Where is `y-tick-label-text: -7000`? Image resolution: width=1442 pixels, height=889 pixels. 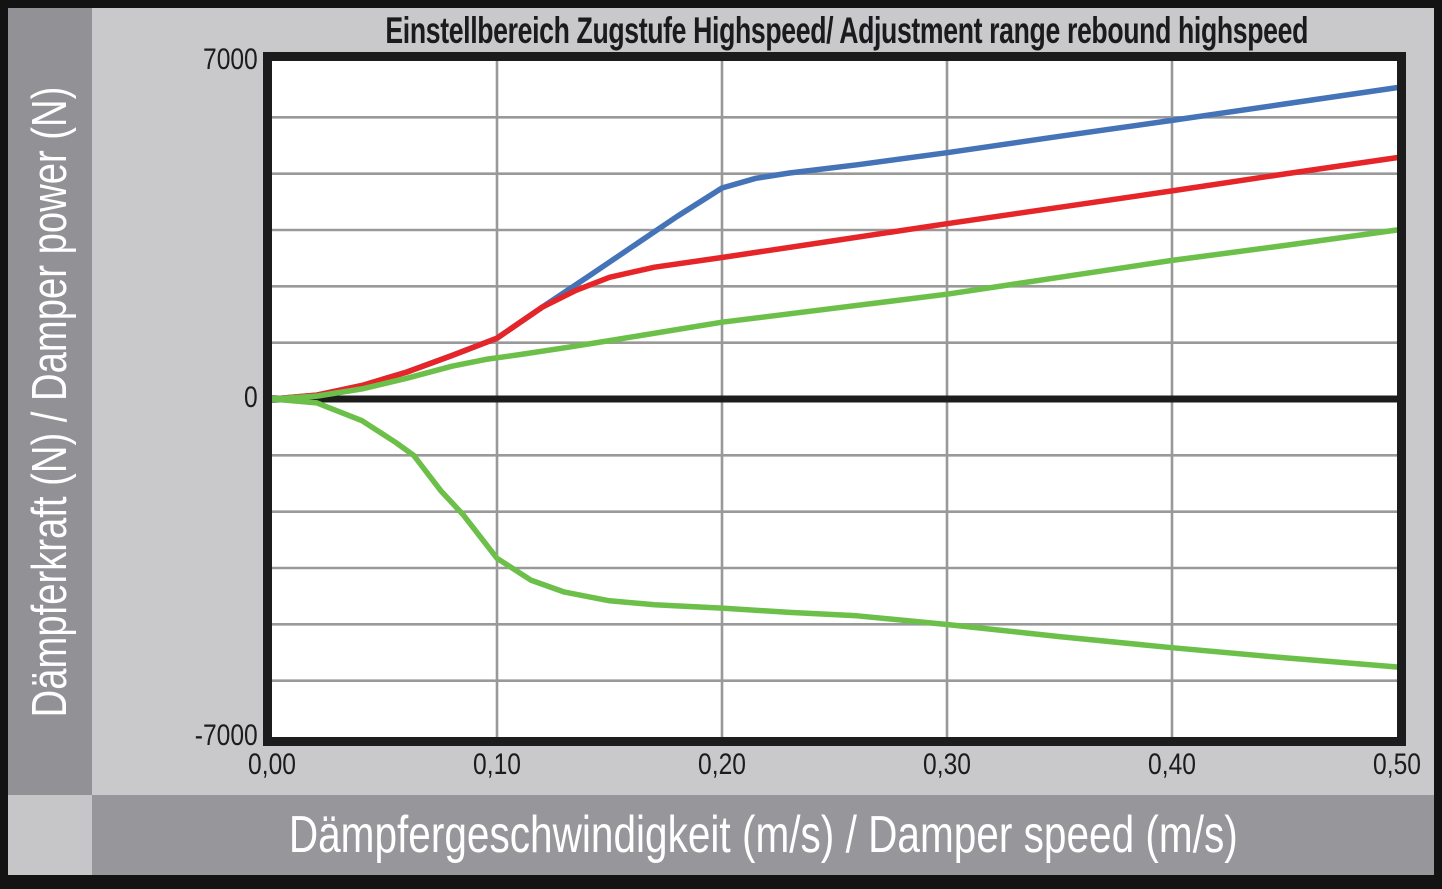
y-tick-label-text: -7000 is located at coordinates (226, 735).